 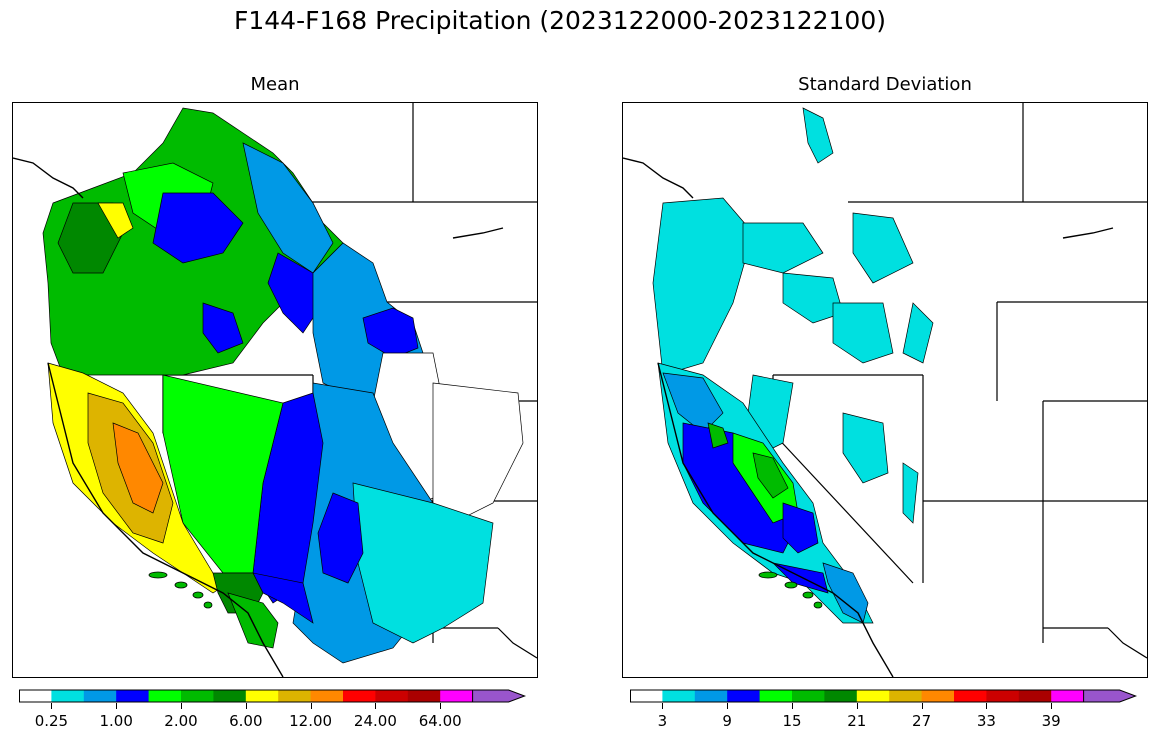 What do you see at coordinates (275, 84) in the screenshot?
I see `mean-panel-title: Mean` at bounding box center [275, 84].